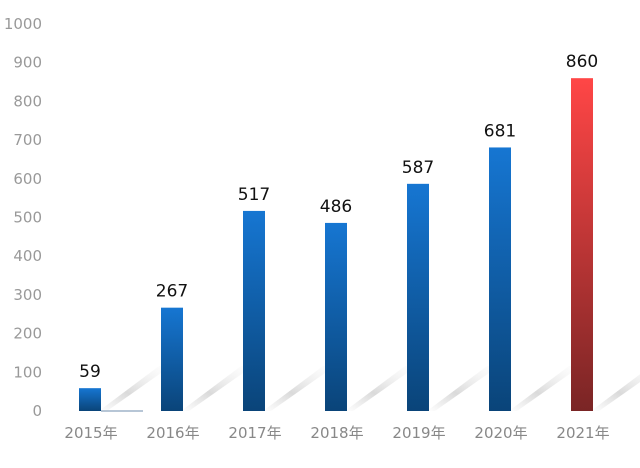 The image size is (640, 468). Describe the element at coordinates (23, 24) in the screenshot. I see `y-tick-label: 1000` at that location.